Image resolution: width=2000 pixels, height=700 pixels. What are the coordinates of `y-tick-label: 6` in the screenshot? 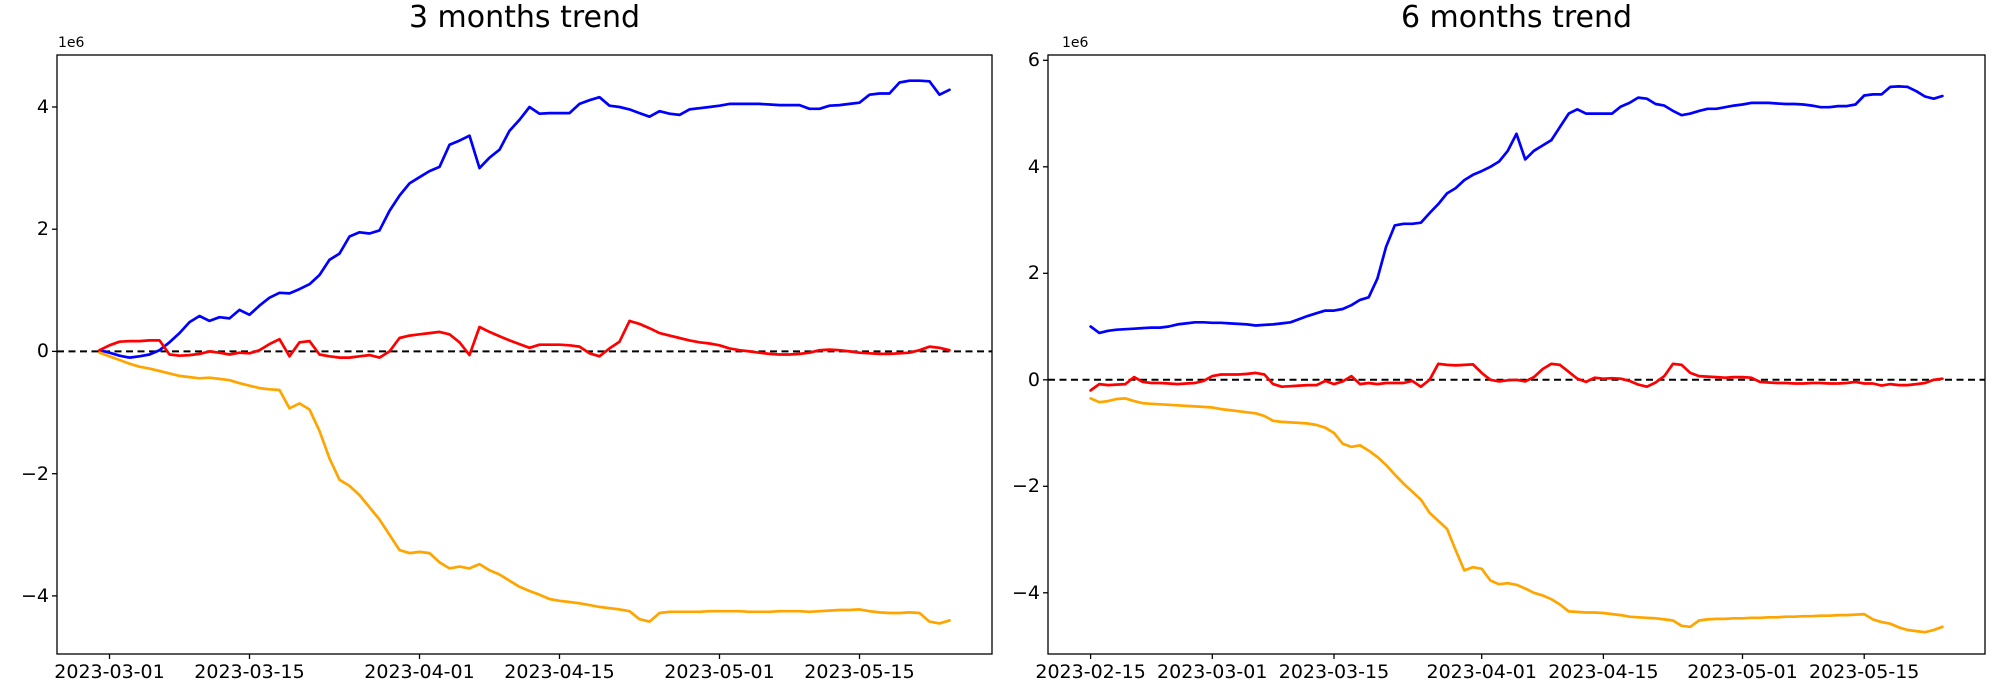 It's located at (1033, 60).